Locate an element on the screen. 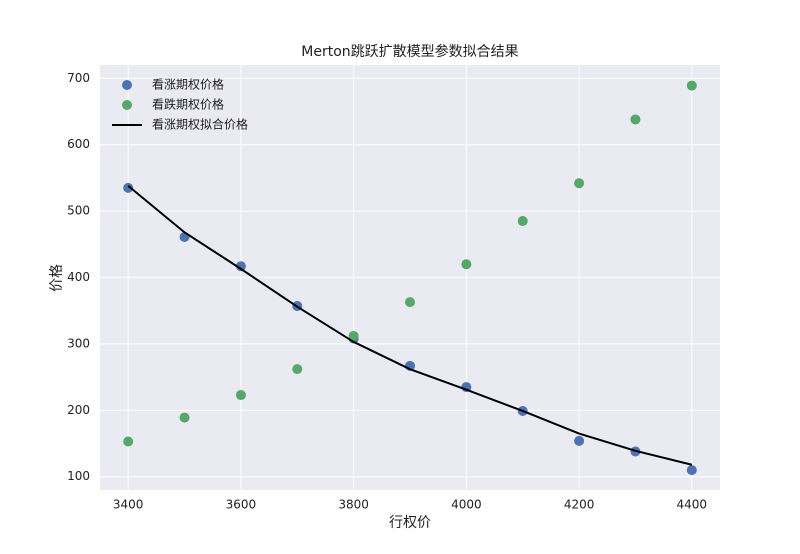  y-tick-label: 500 is located at coordinates (78, 211).